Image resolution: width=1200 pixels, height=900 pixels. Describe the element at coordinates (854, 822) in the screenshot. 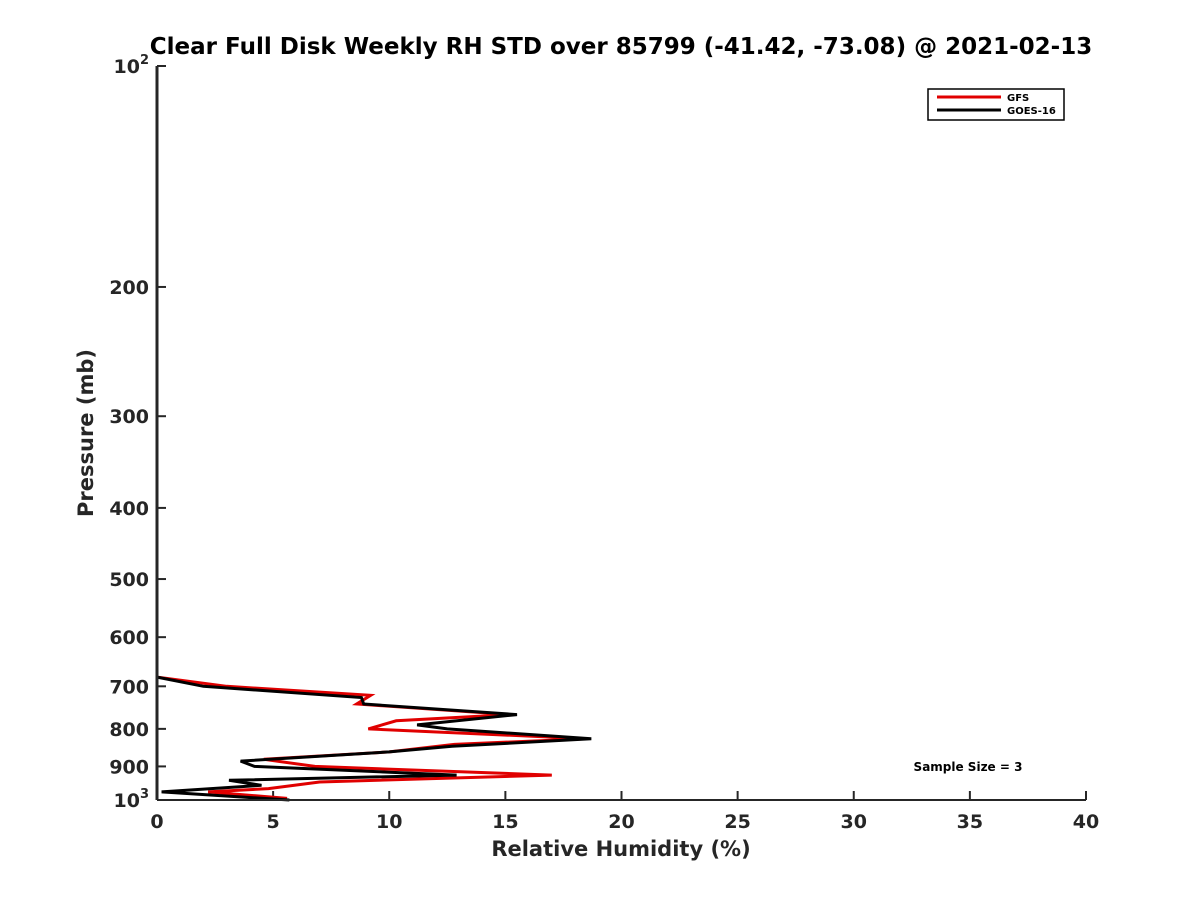

I see `x-tick-label: 30` at that location.